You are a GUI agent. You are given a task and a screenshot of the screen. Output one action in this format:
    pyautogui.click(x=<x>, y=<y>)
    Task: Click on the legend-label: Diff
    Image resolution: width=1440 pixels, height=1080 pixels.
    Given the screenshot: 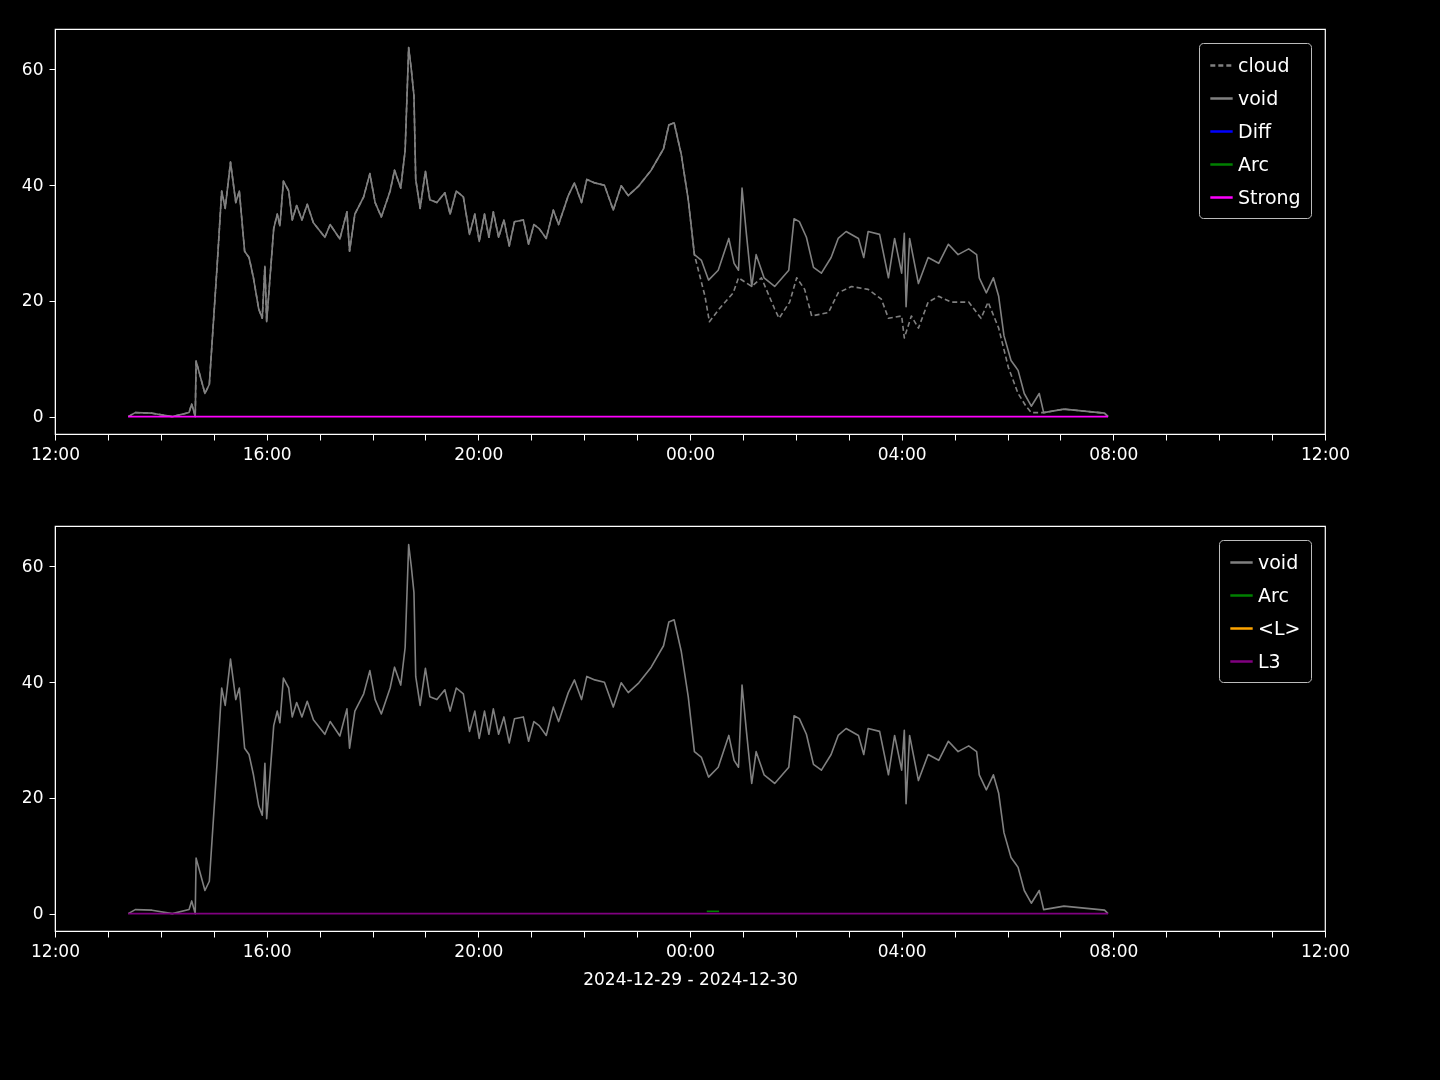 What is the action you would take?
    pyautogui.click(x=1255, y=130)
    